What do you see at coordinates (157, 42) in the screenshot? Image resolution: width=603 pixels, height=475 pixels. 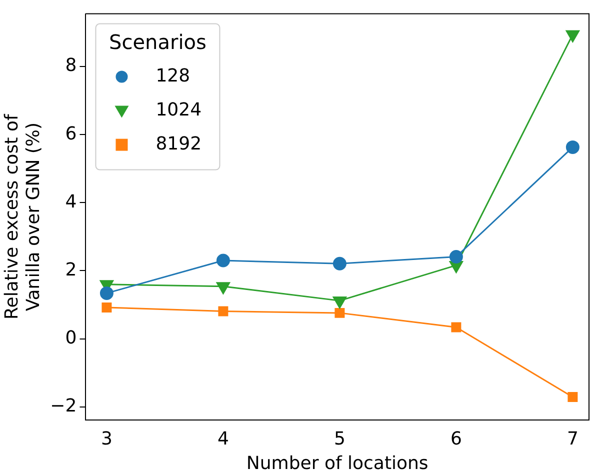 I see `legend-title: Scenarios` at bounding box center [157, 42].